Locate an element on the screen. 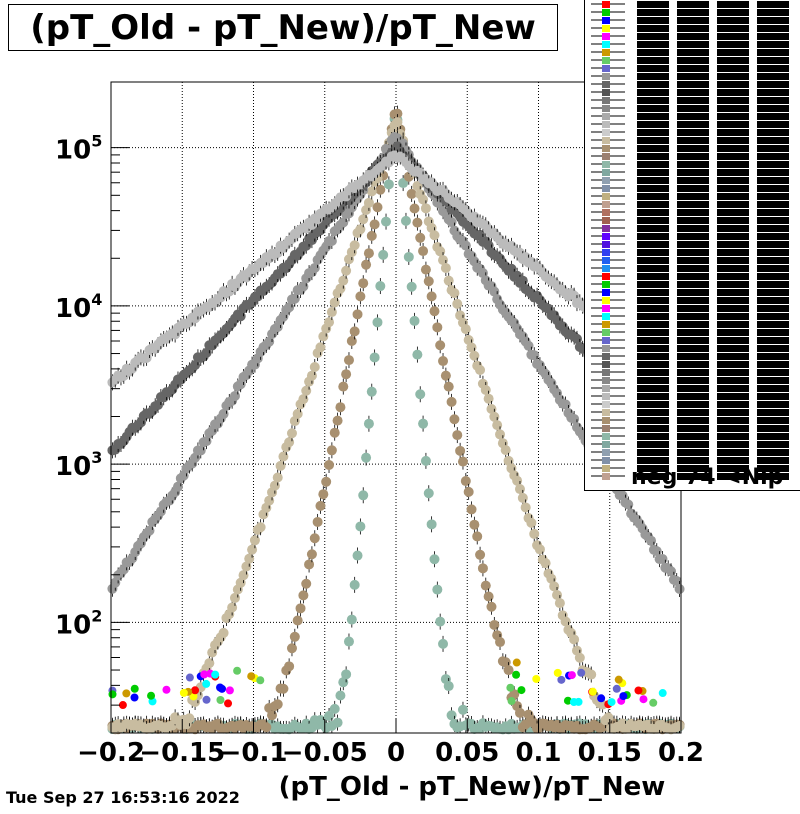  y-axis-ticks: 102 103 104 105 is located at coordinates (92, 433).